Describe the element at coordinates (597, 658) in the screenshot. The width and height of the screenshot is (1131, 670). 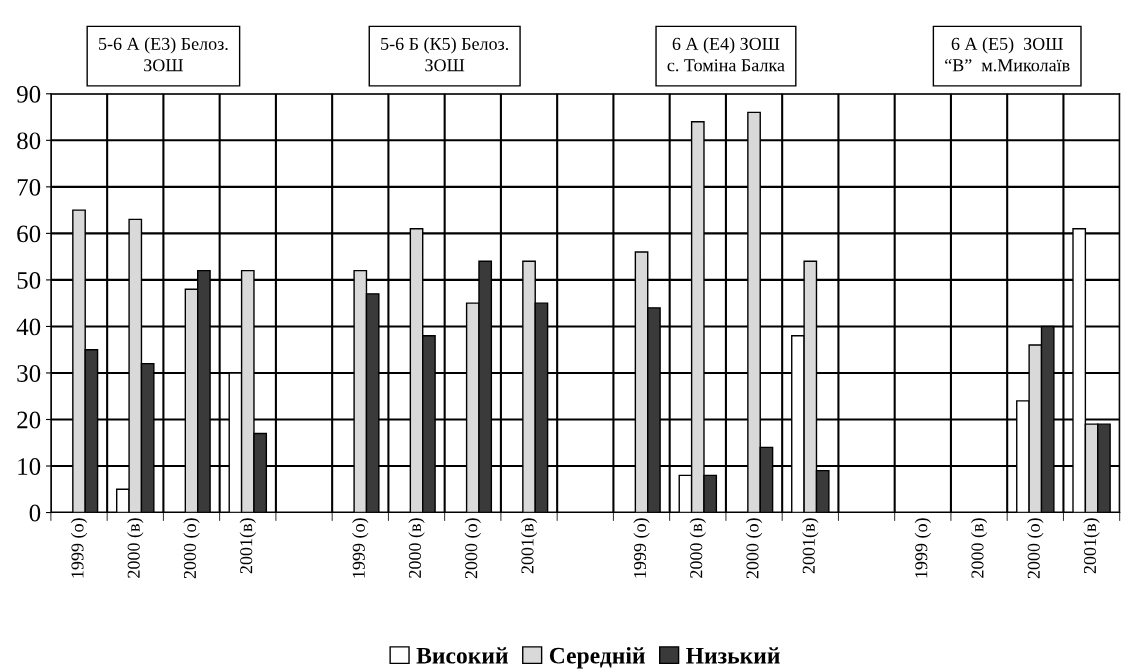
I see `legend-label: Середній` at that location.